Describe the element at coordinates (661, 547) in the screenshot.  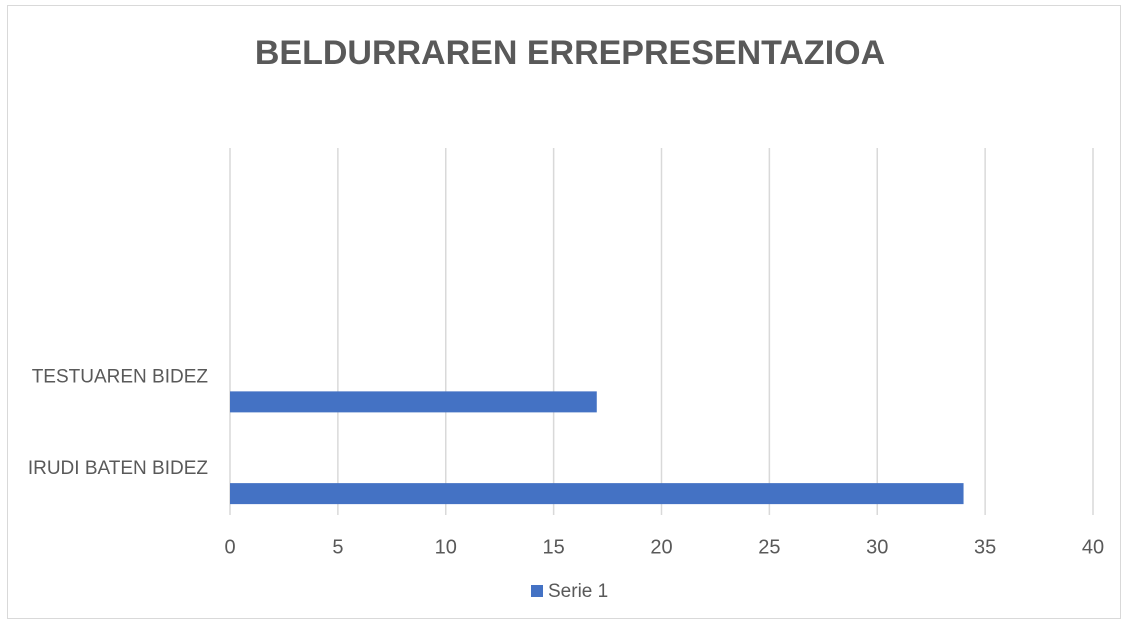
I see `x-tick-label: 20` at that location.